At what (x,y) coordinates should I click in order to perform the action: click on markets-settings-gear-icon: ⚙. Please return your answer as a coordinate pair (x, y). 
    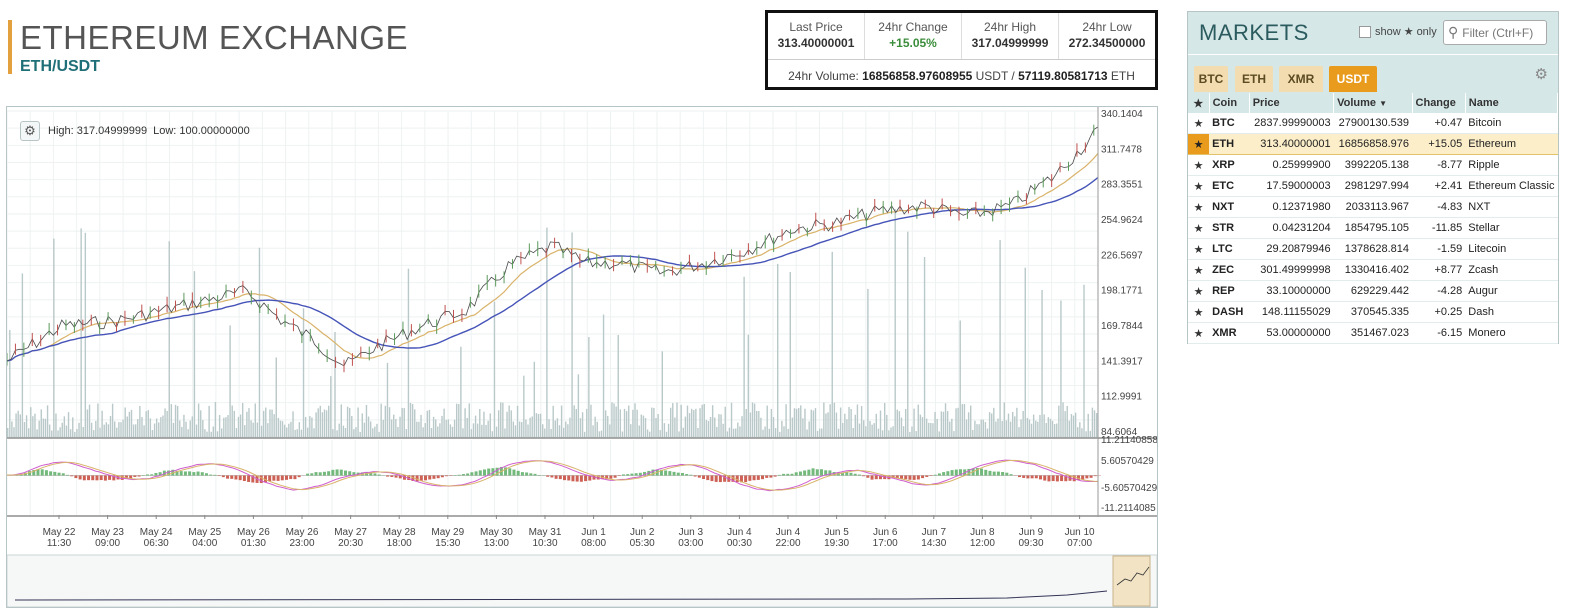
    Looking at the image, I should click on (1541, 74).